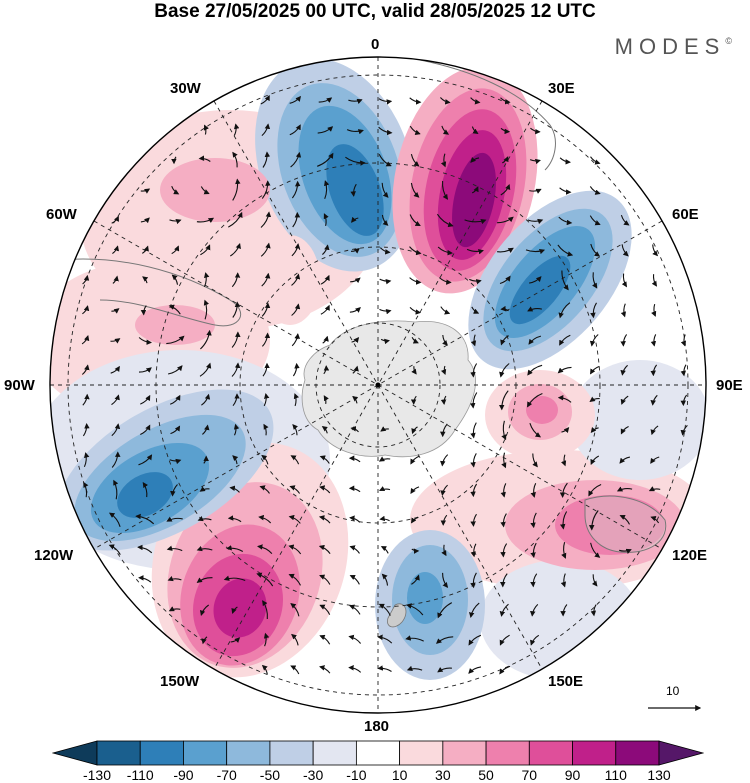 This screenshot has width=750, height=783. What do you see at coordinates (728, 41) in the screenshot?
I see `logo-mark: ©` at bounding box center [728, 41].